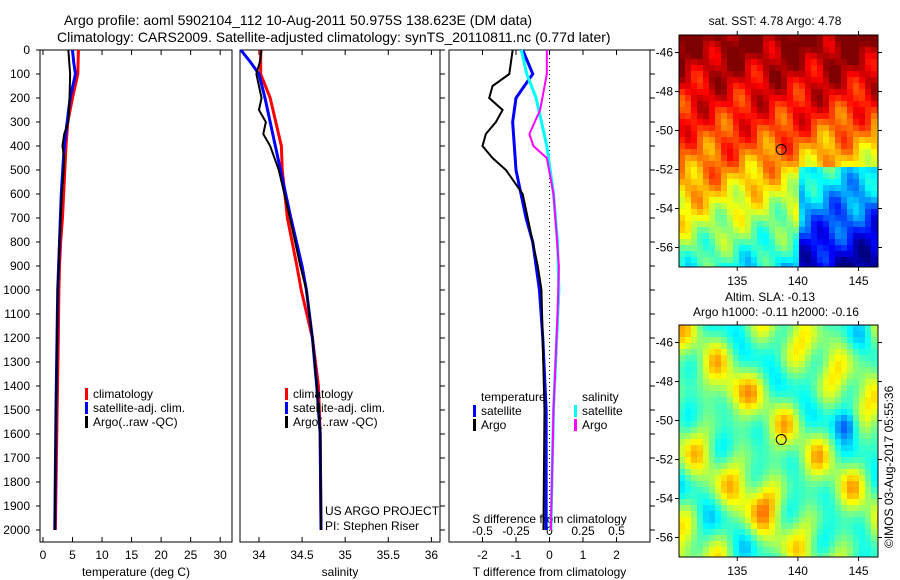  What do you see at coordinates (549, 531) in the screenshot?
I see `x2-tick-label: 0` at bounding box center [549, 531].